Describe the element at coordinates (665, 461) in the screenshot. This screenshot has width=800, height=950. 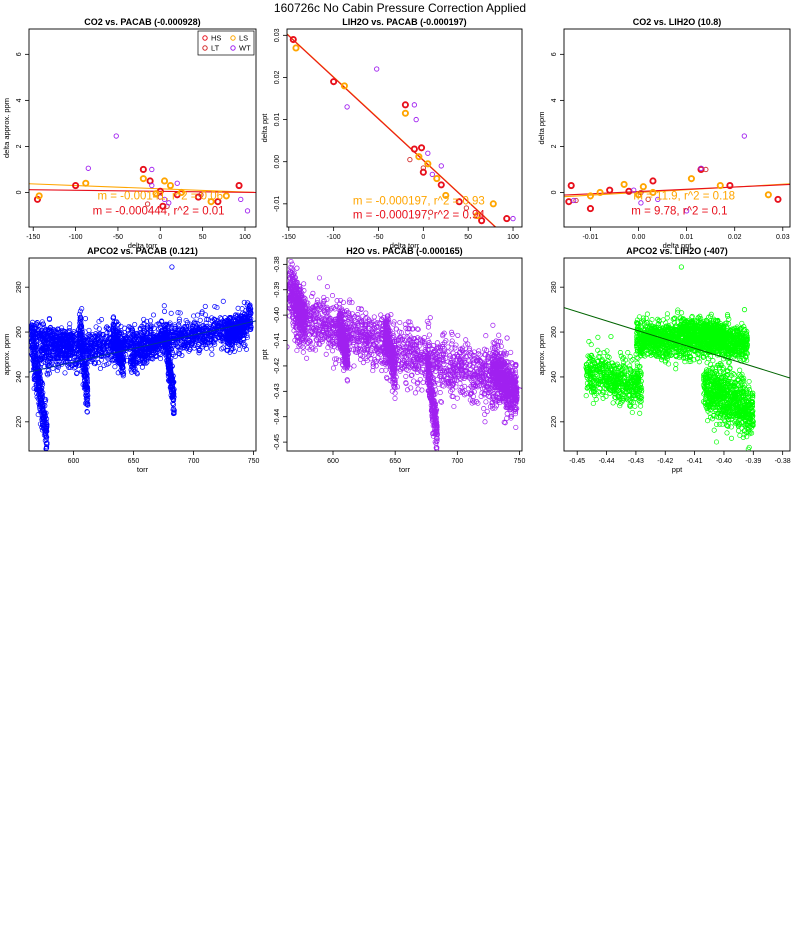
I see `x-tick-label: -0.42` at that location.